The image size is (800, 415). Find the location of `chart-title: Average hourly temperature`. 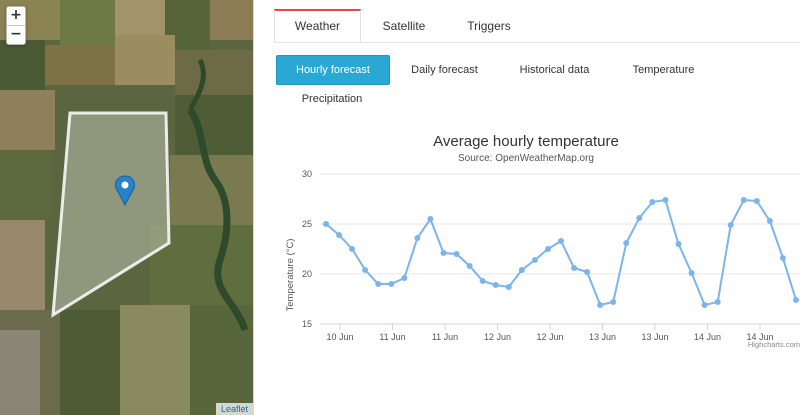

chart-title: Average hourly temperature is located at coordinates (526, 141).